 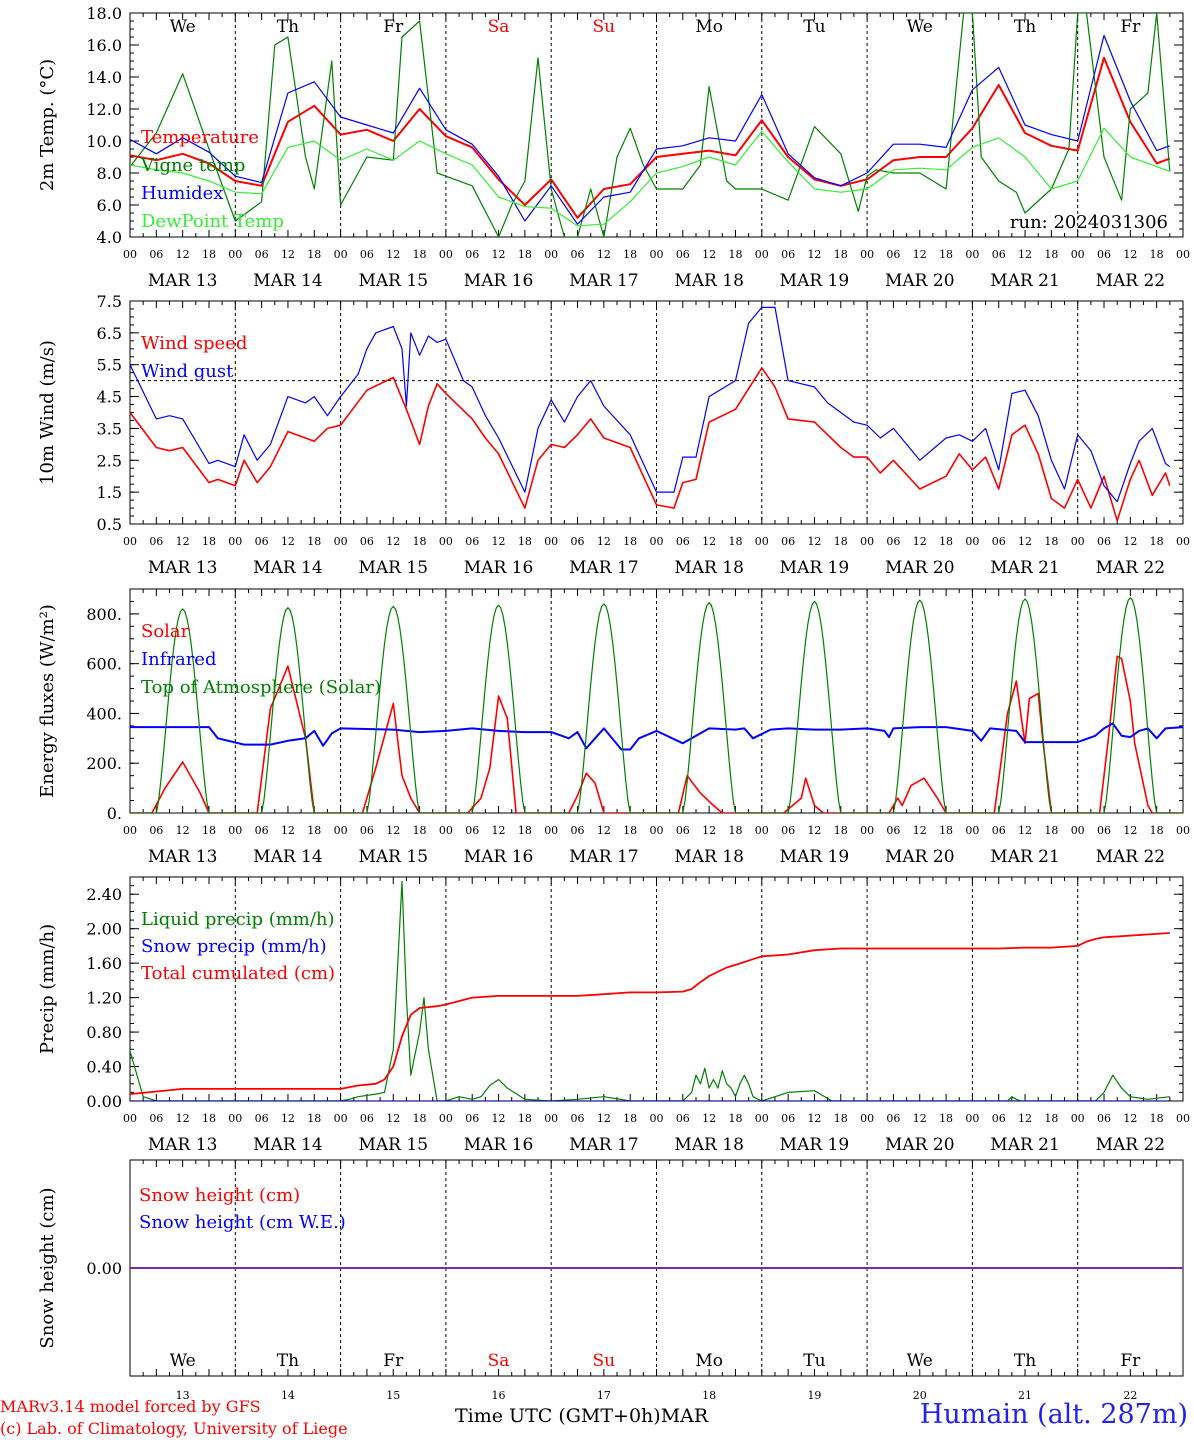 I want to click on y-tick-label: 10.0, so click(x=104, y=141).